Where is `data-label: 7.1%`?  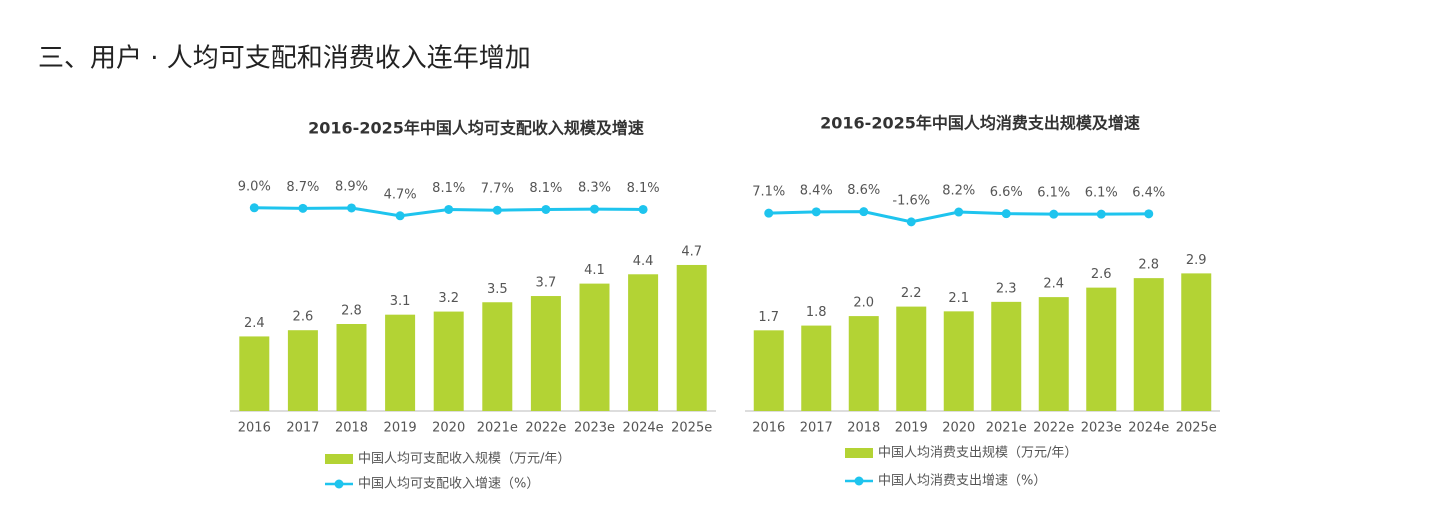 data-label: 7.1% is located at coordinates (768, 192).